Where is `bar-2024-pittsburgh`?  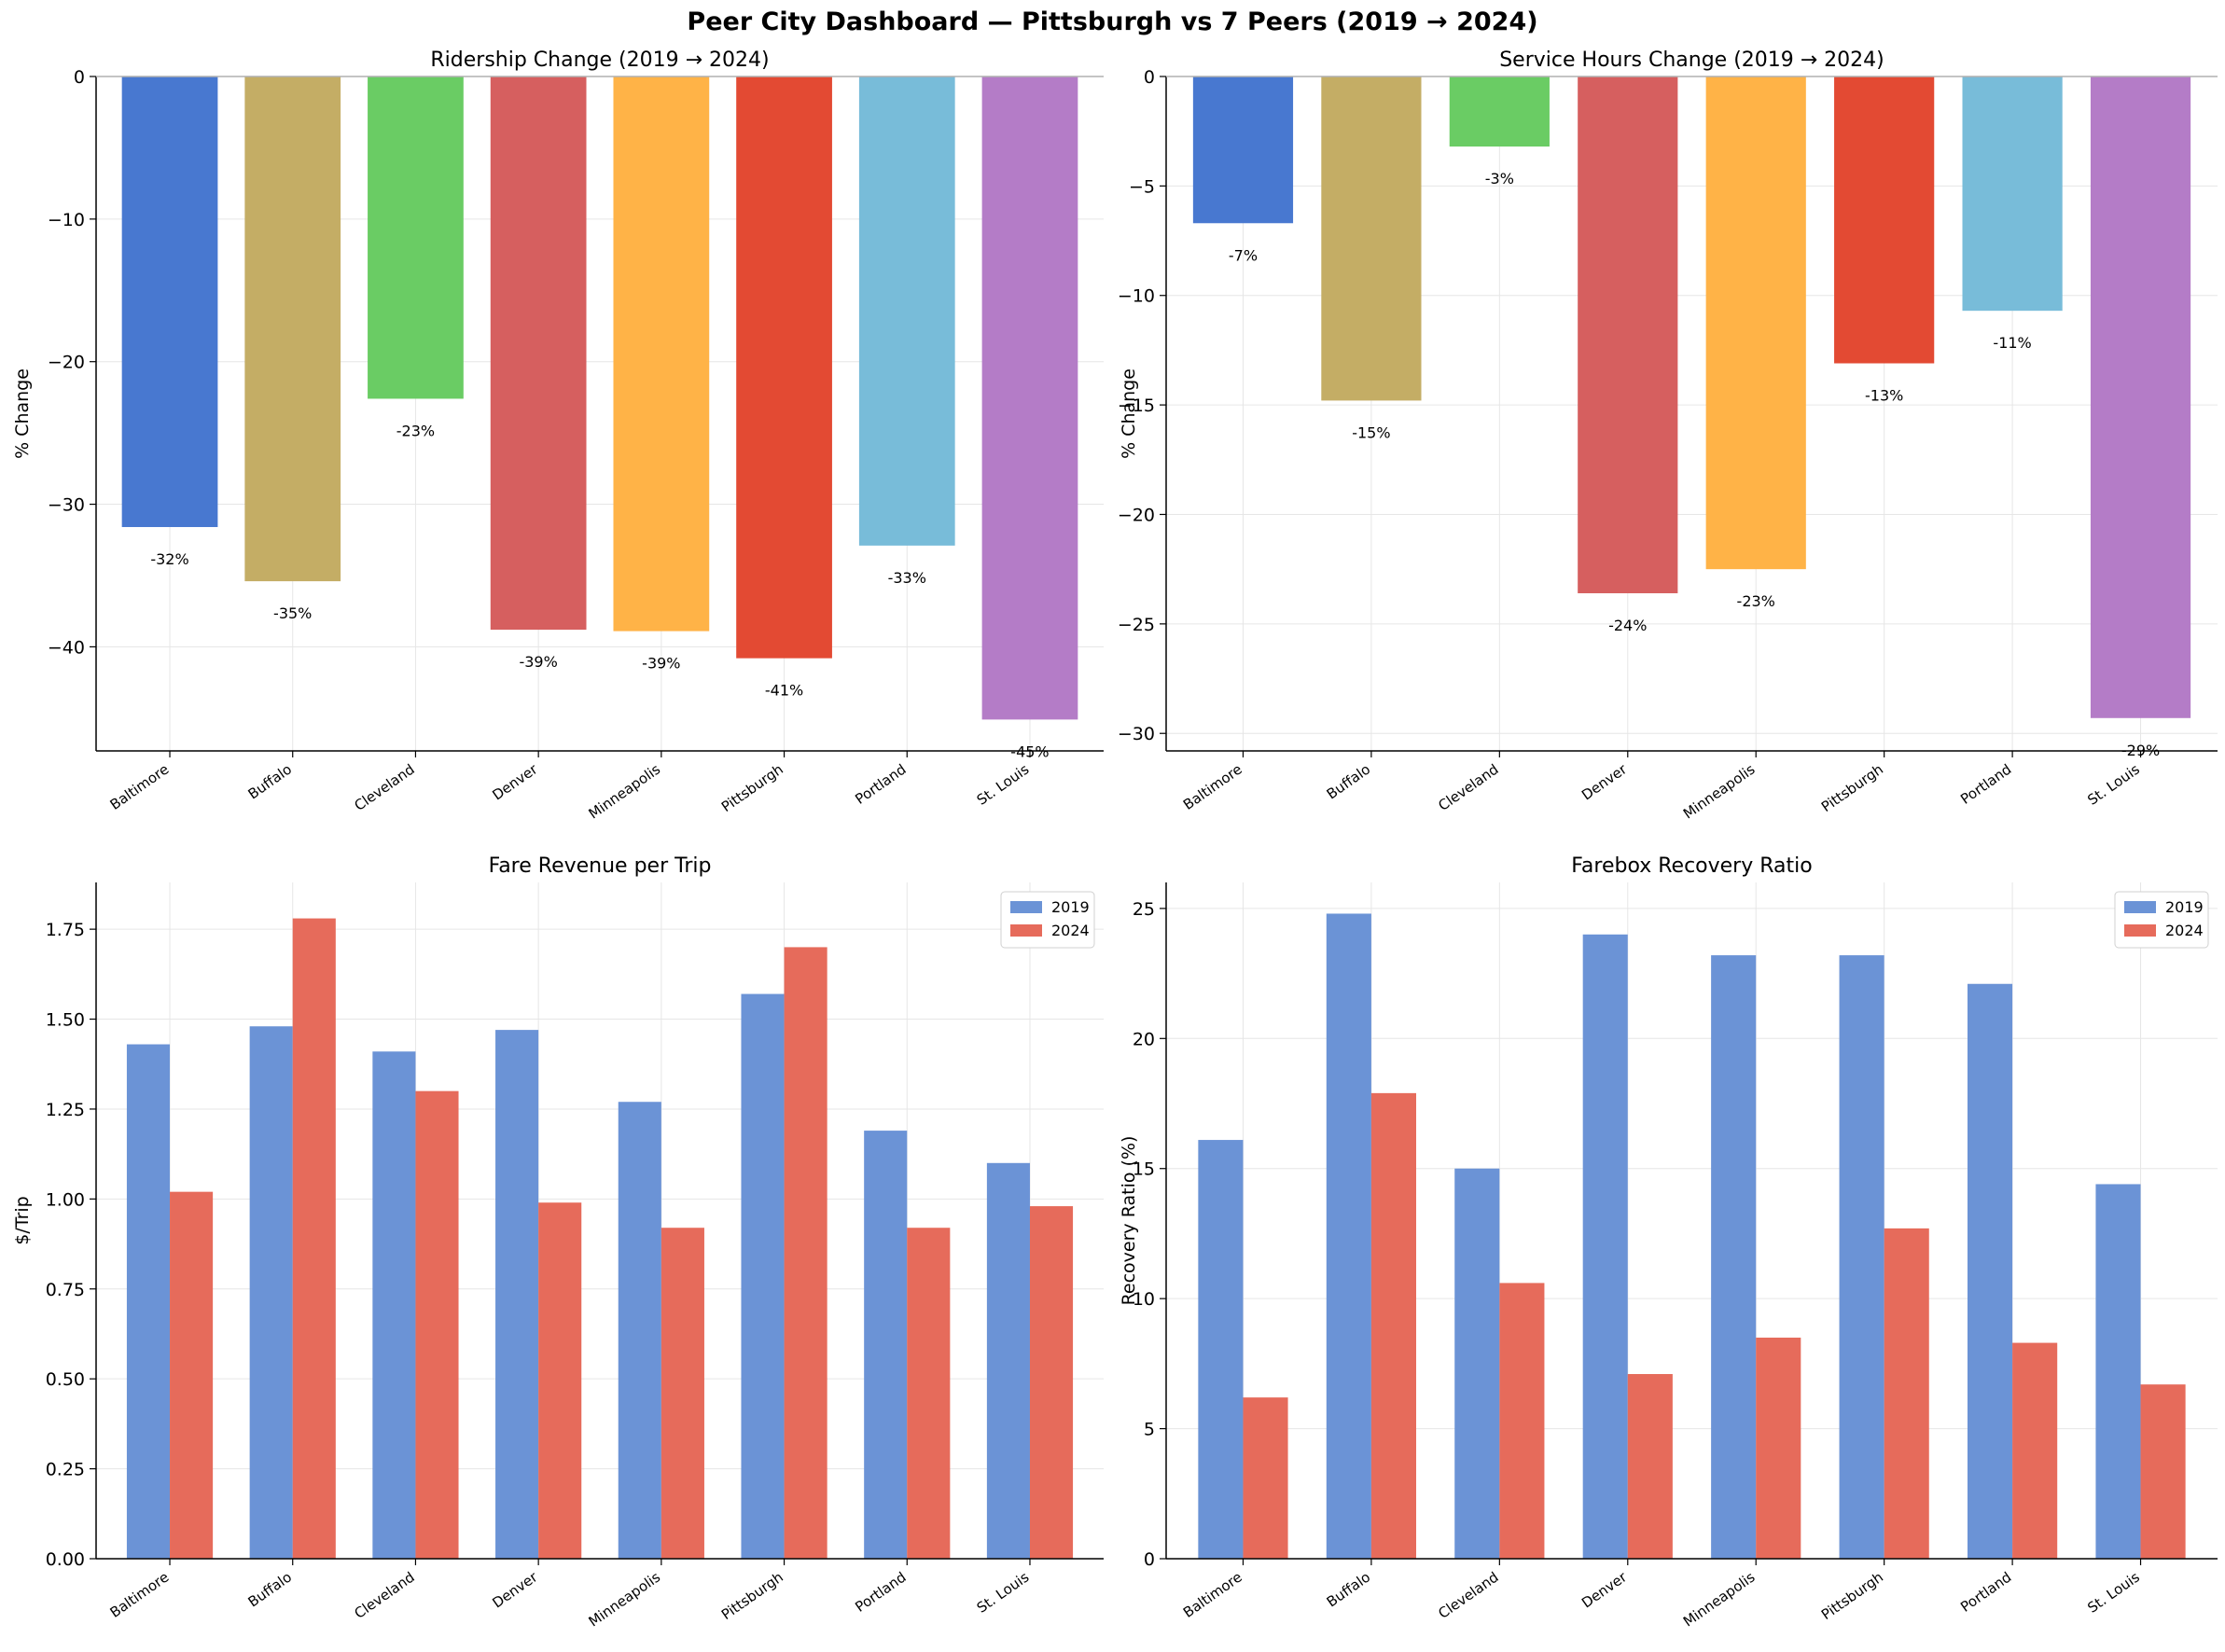
bar-2024-pittsburgh is located at coordinates (805, 1253).